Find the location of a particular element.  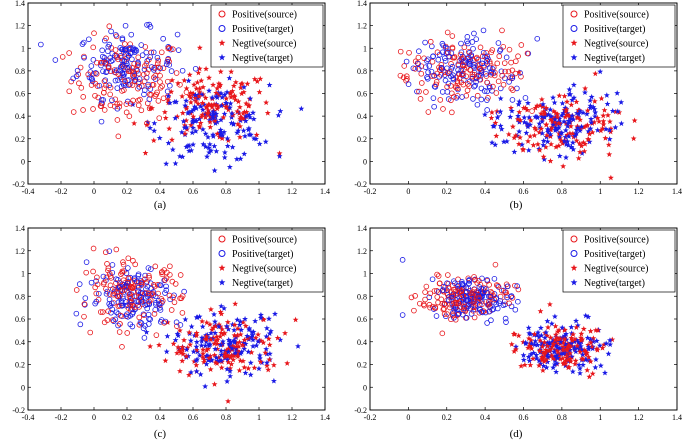

legend-label: Negtive(source) is located at coordinates (264, 269).